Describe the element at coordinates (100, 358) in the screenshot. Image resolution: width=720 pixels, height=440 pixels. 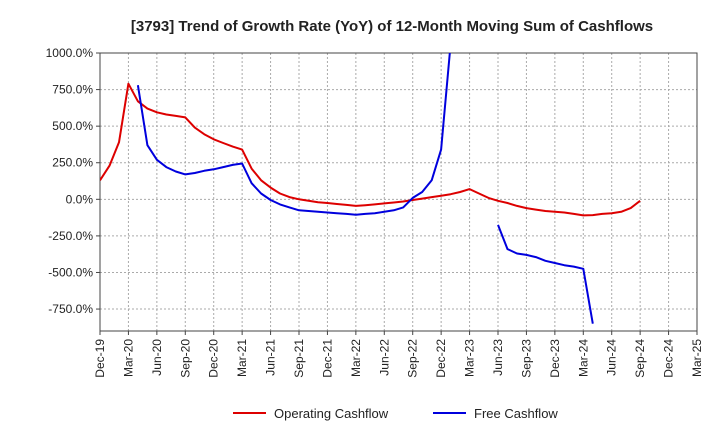
I see `x-tick-label: Dec-19` at that location.